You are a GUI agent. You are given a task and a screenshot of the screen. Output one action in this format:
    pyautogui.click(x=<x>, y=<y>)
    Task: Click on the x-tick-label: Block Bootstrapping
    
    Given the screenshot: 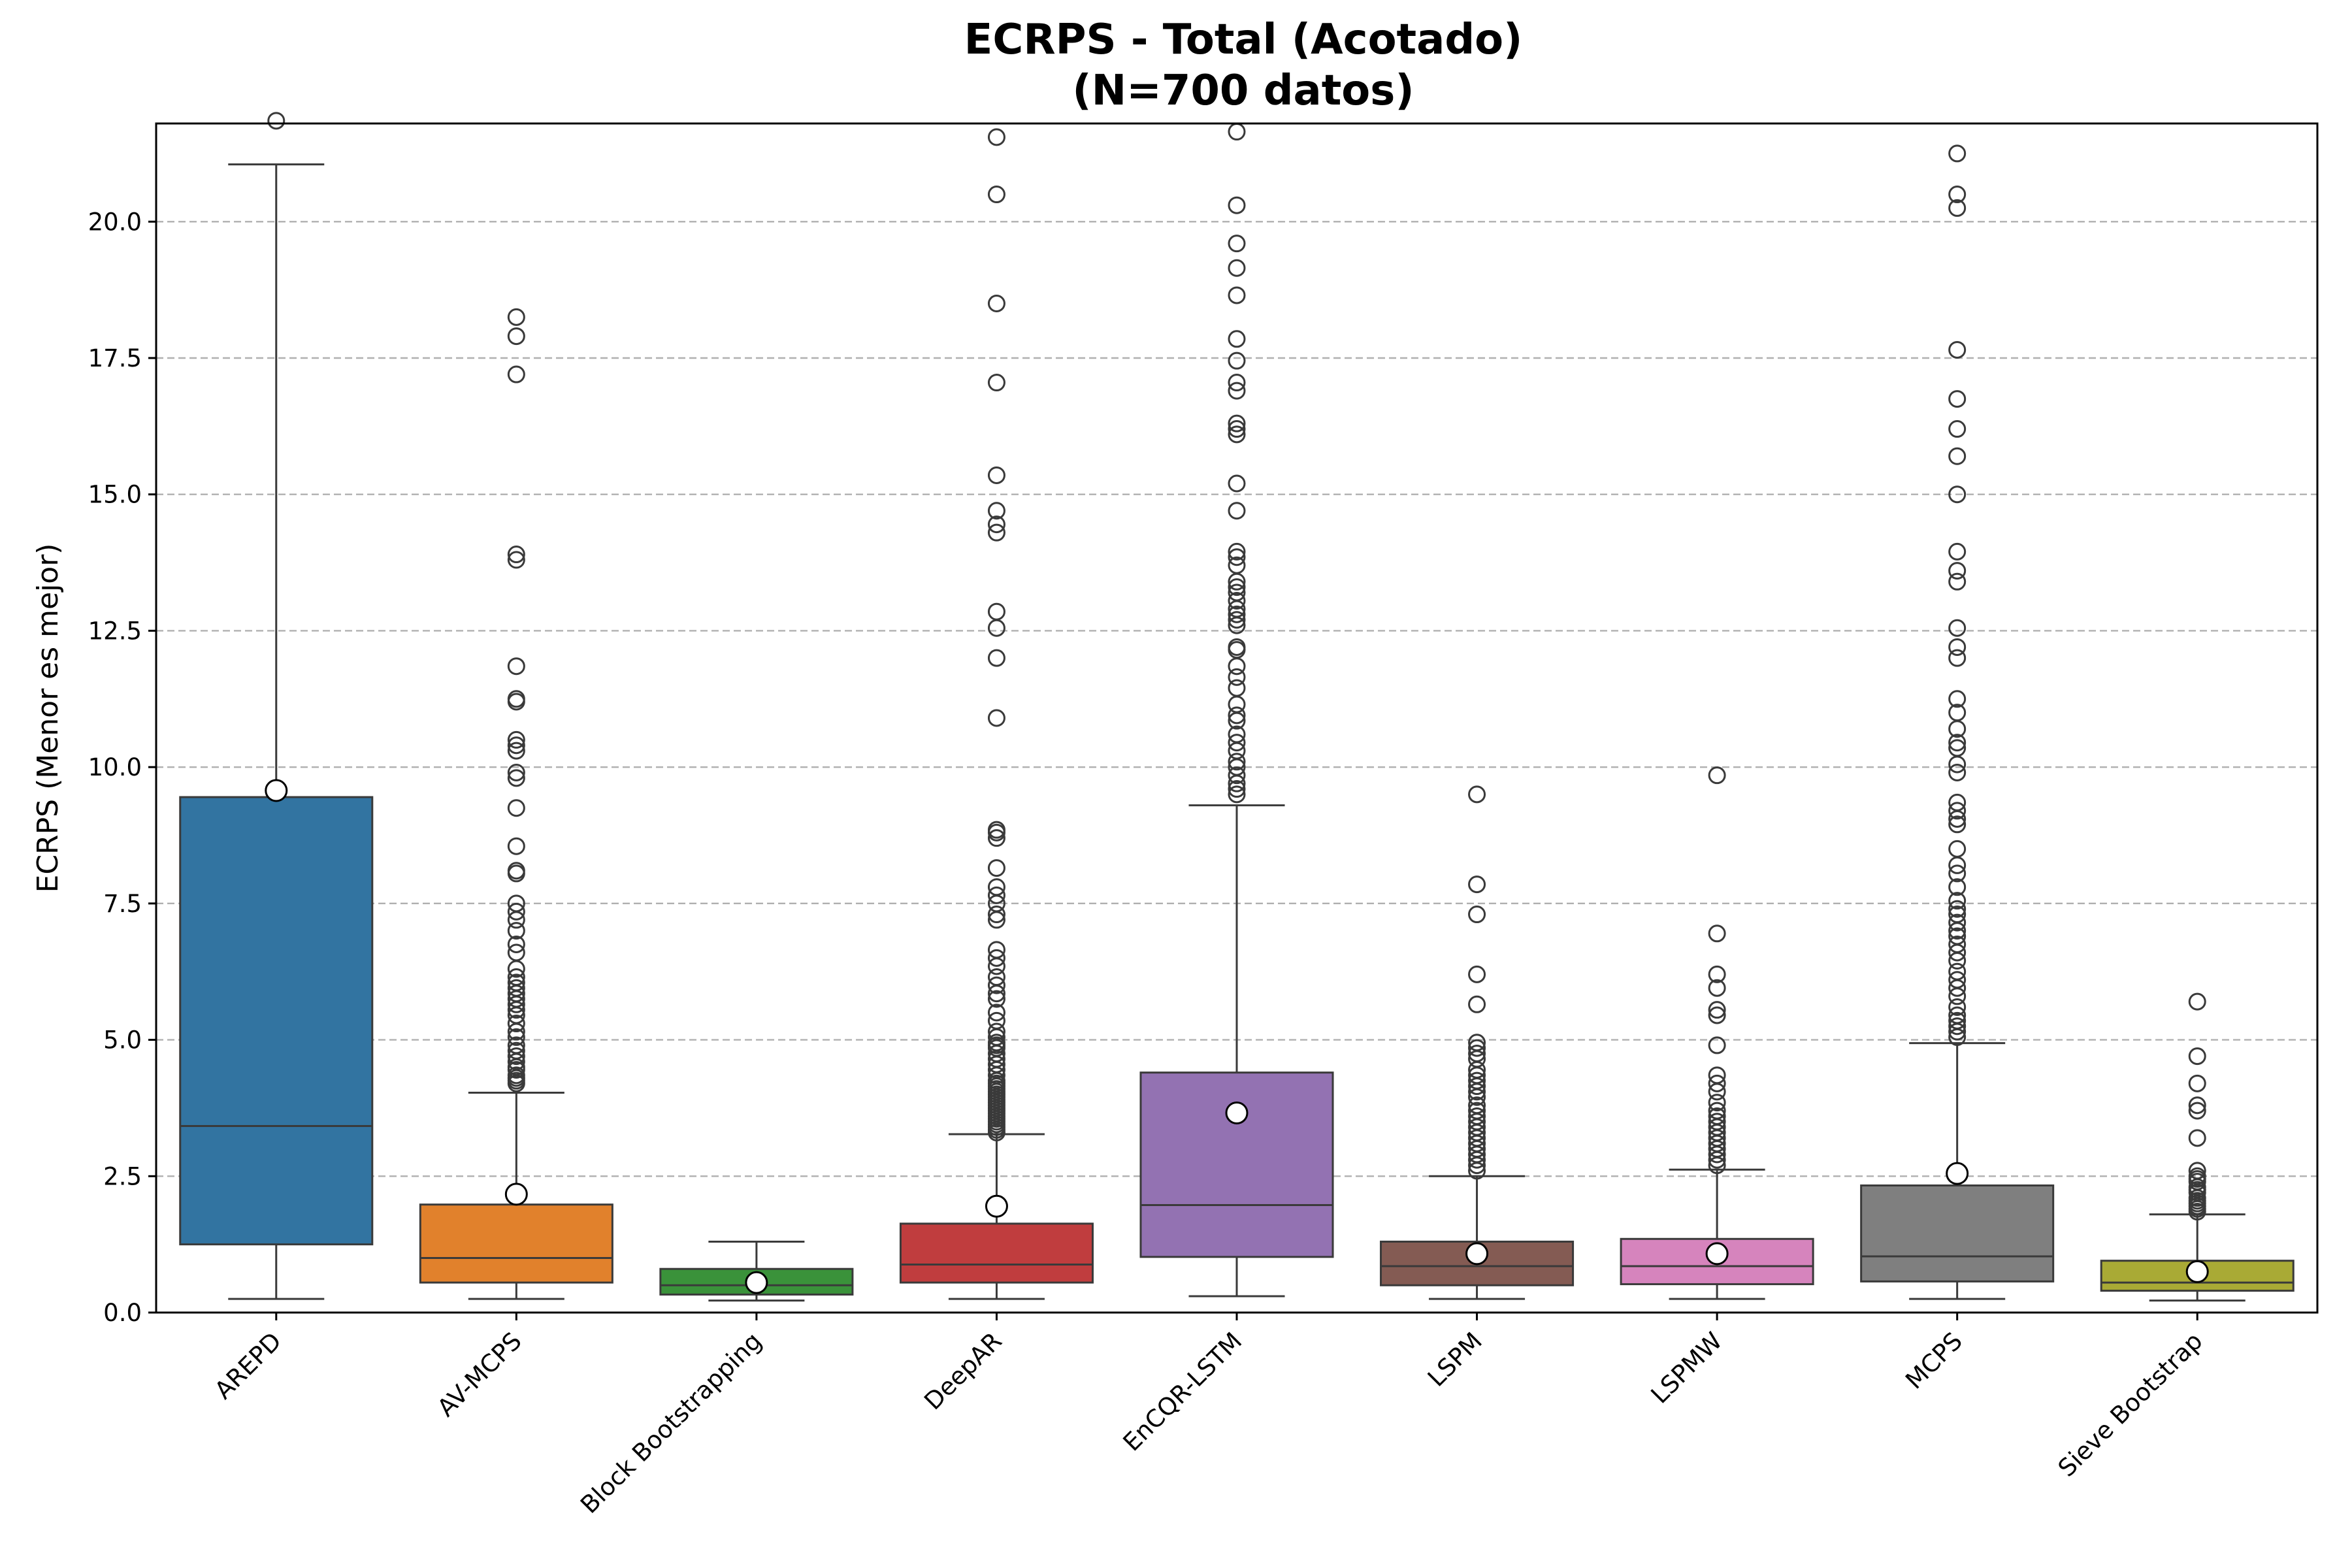 What is the action you would take?
    pyautogui.click(x=671, y=1423)
    